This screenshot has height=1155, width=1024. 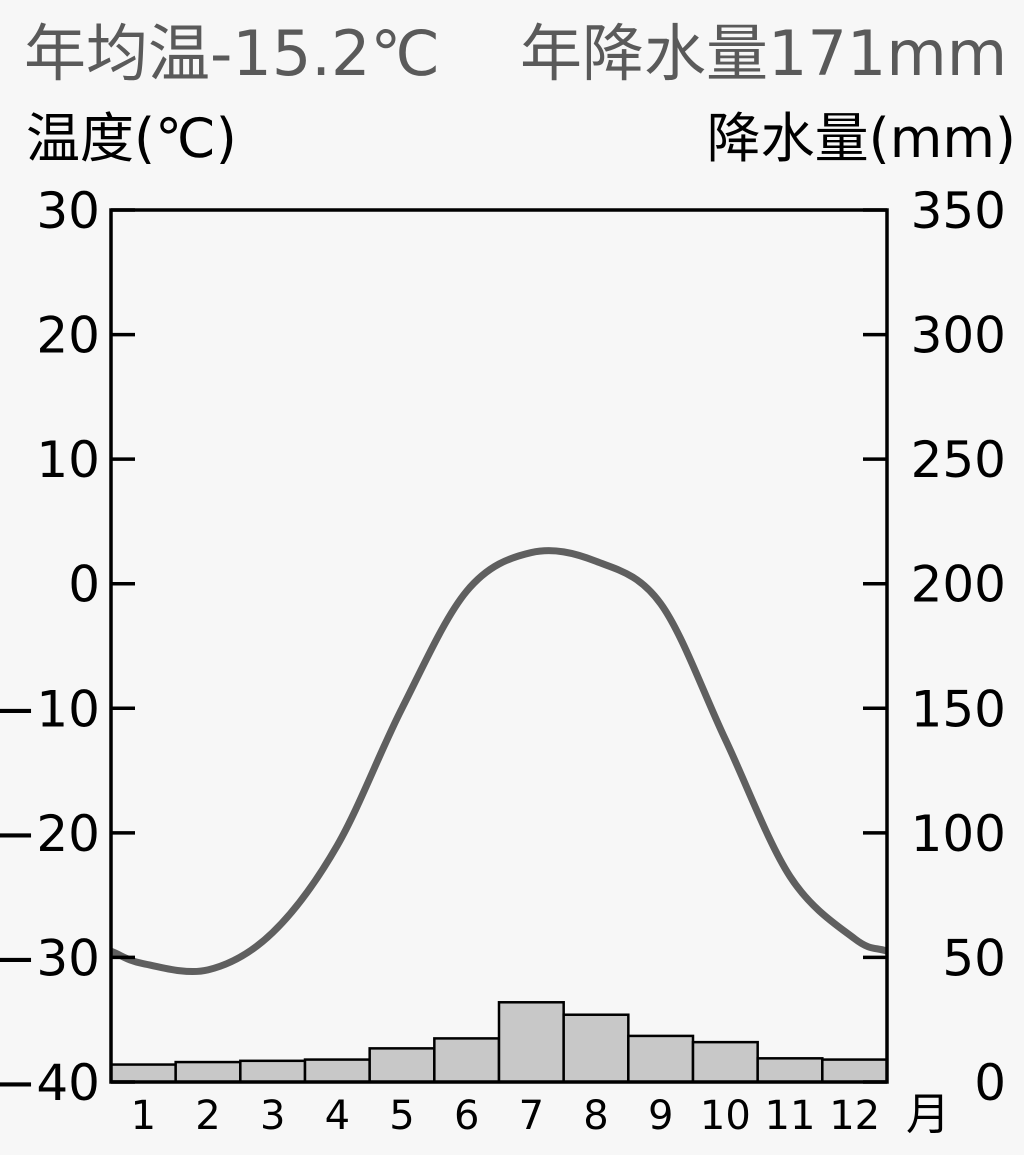 What do you see at coordinates (958, 585) in the screenshot?
I see `right-axis-tick-label: 200` at bounding box center [958, 585].